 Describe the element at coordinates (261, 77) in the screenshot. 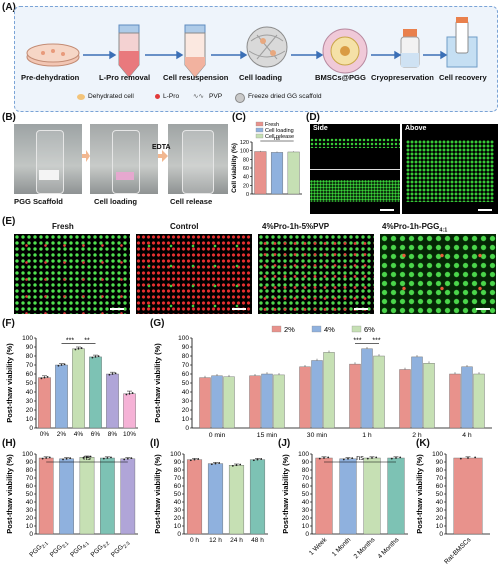

I see `step-cell-loading: Cell loading` at that location.